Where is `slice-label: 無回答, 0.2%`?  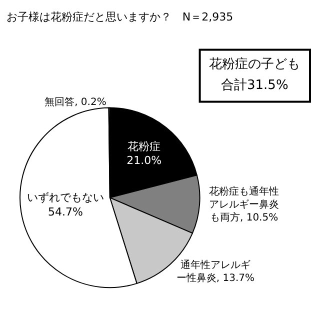 slice-label: 無回答, 0.2% is located at coordinates (75, 102).